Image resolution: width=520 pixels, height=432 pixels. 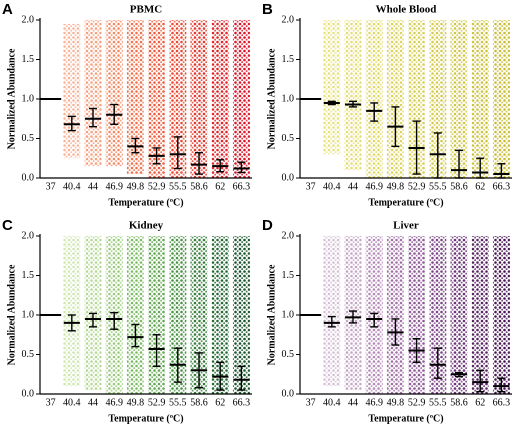 What do you see at coordinates (267, 9) in the screenshot?
I see `panel-letter: B` at bounding box center [267, 9].